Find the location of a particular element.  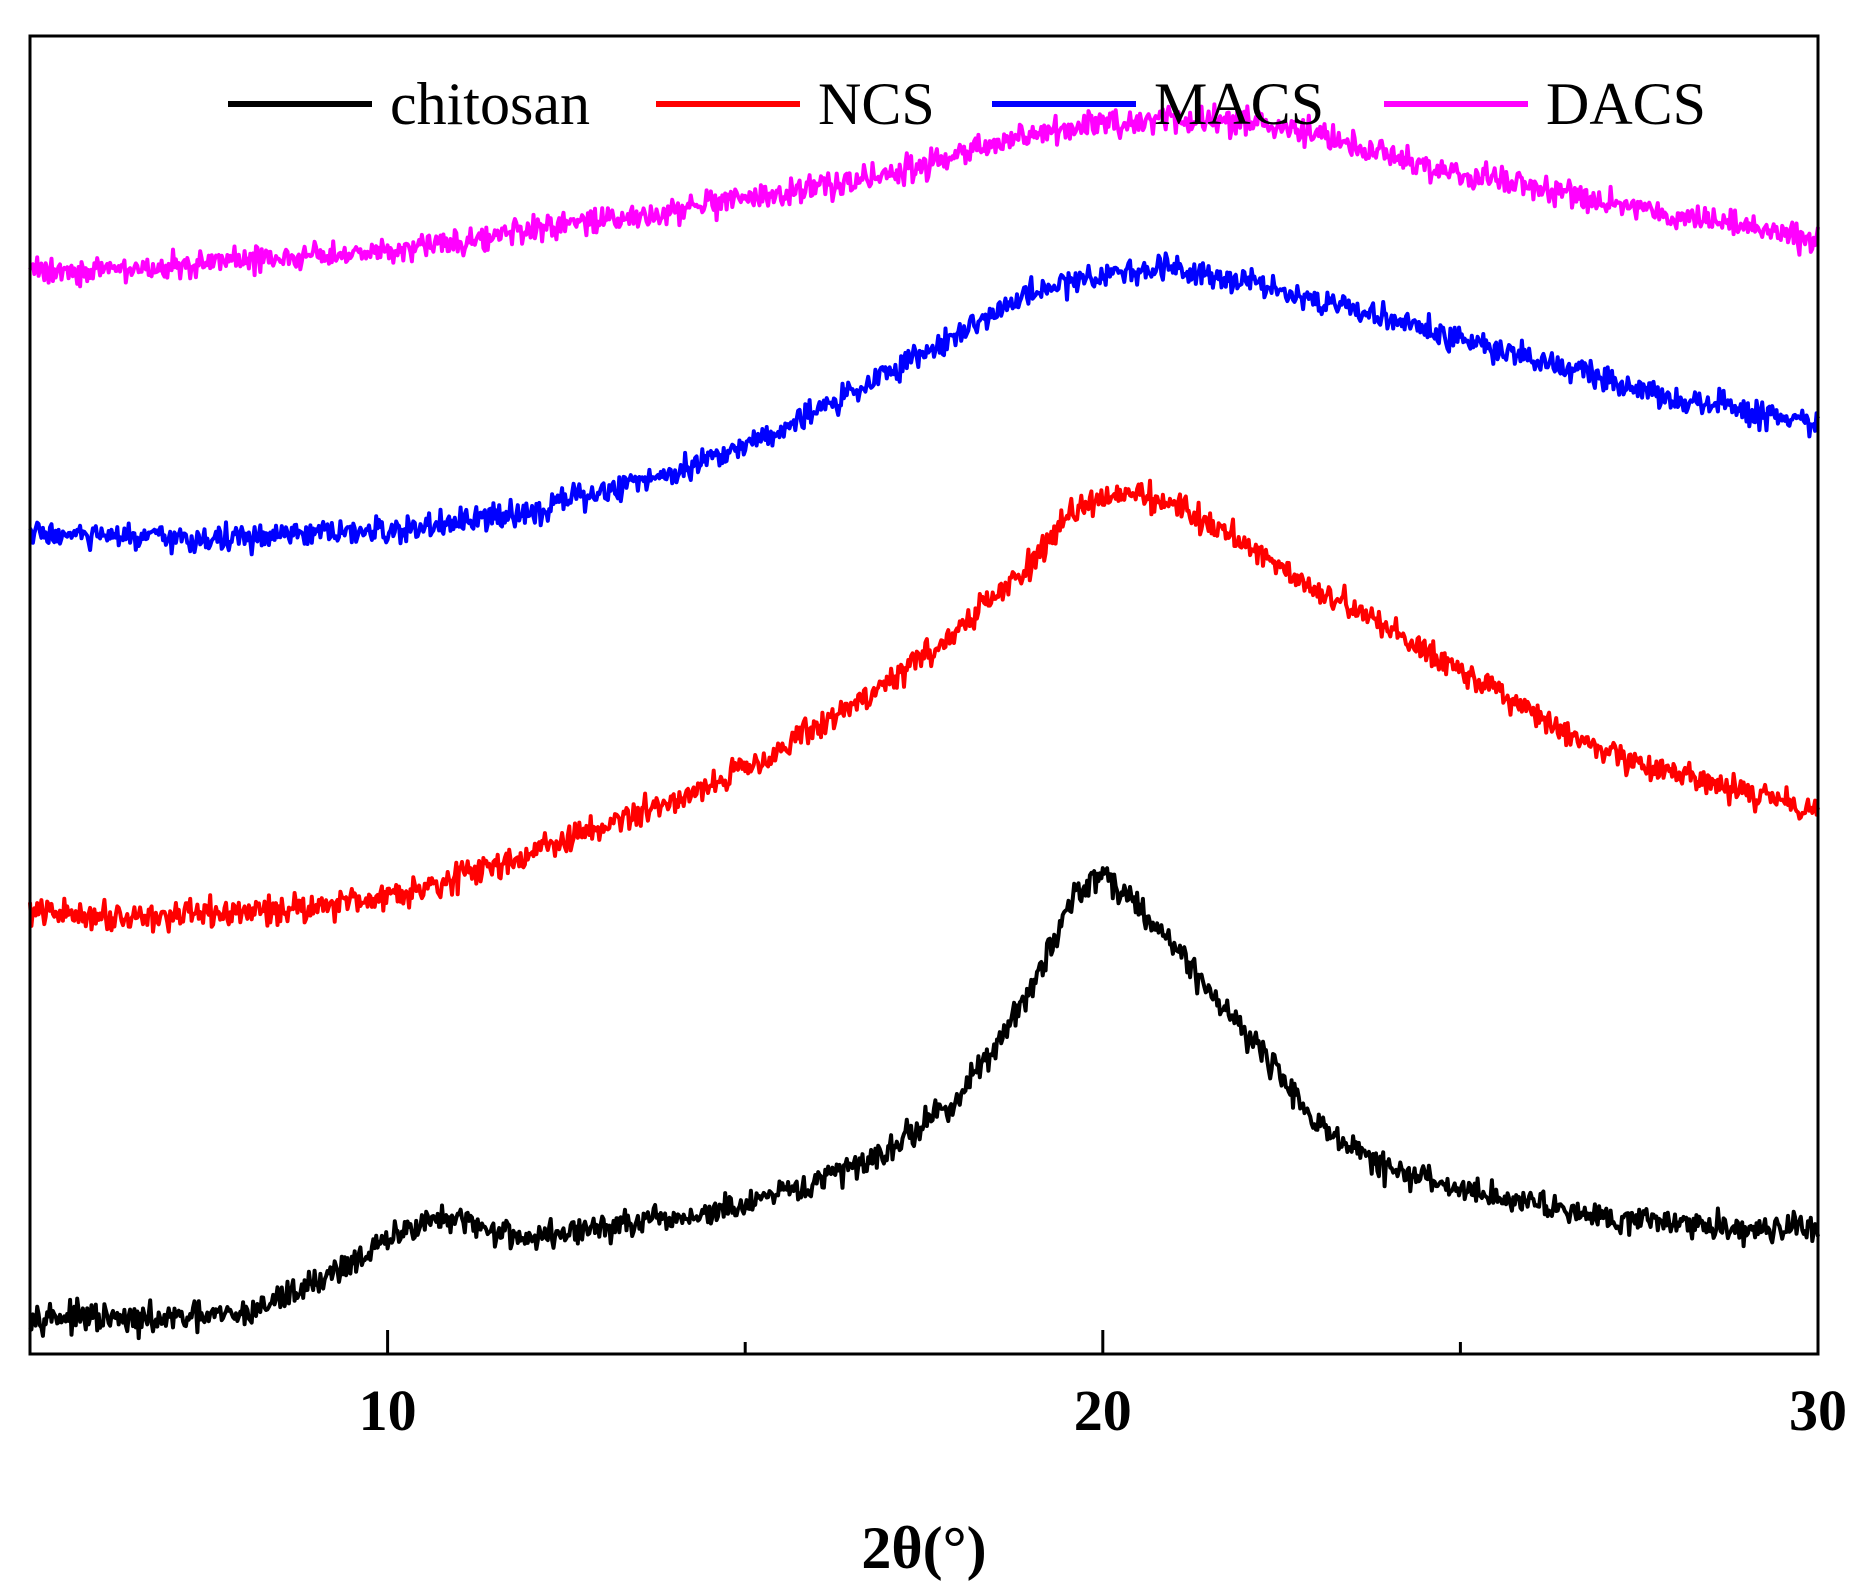

x-axis-title: 2θ(°) is located at coordinates (923, 1548).